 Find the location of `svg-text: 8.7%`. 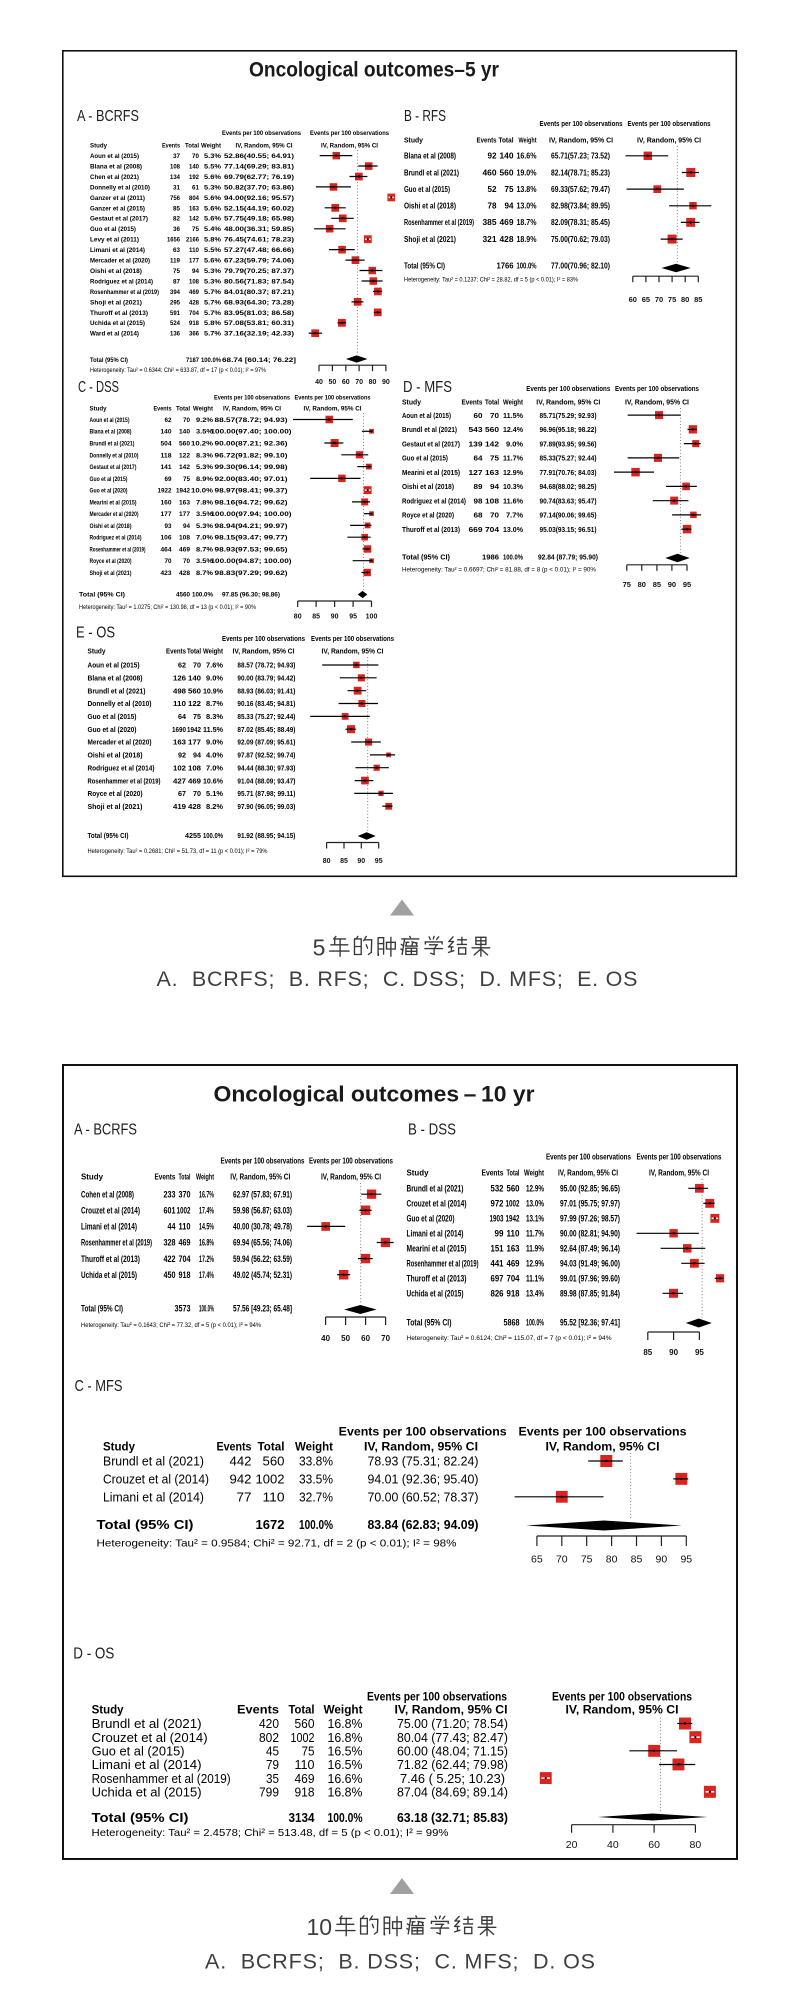

svg-text: 8.7% is located at coordinates (204, 549).